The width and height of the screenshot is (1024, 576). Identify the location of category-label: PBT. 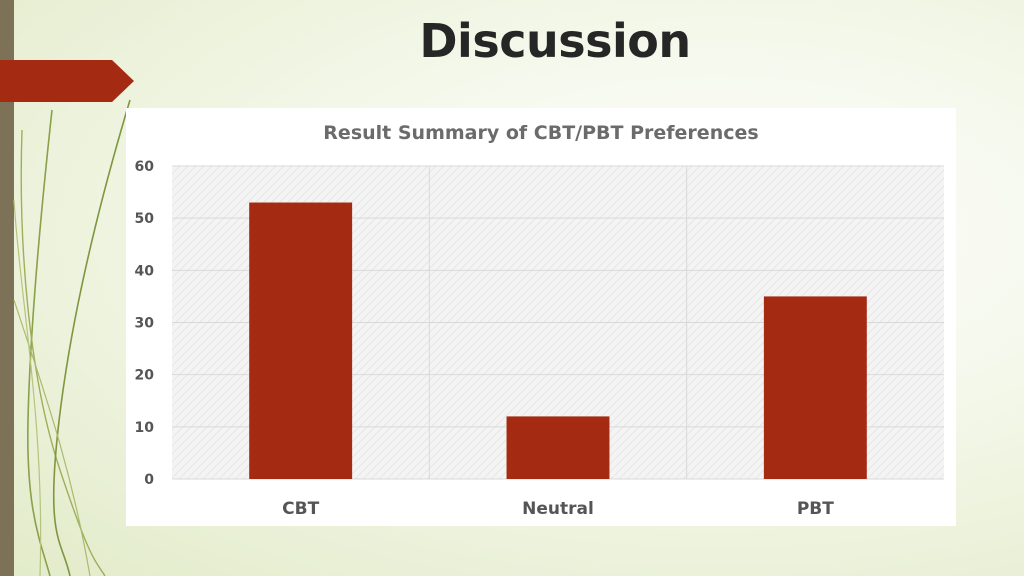
(815, 509).